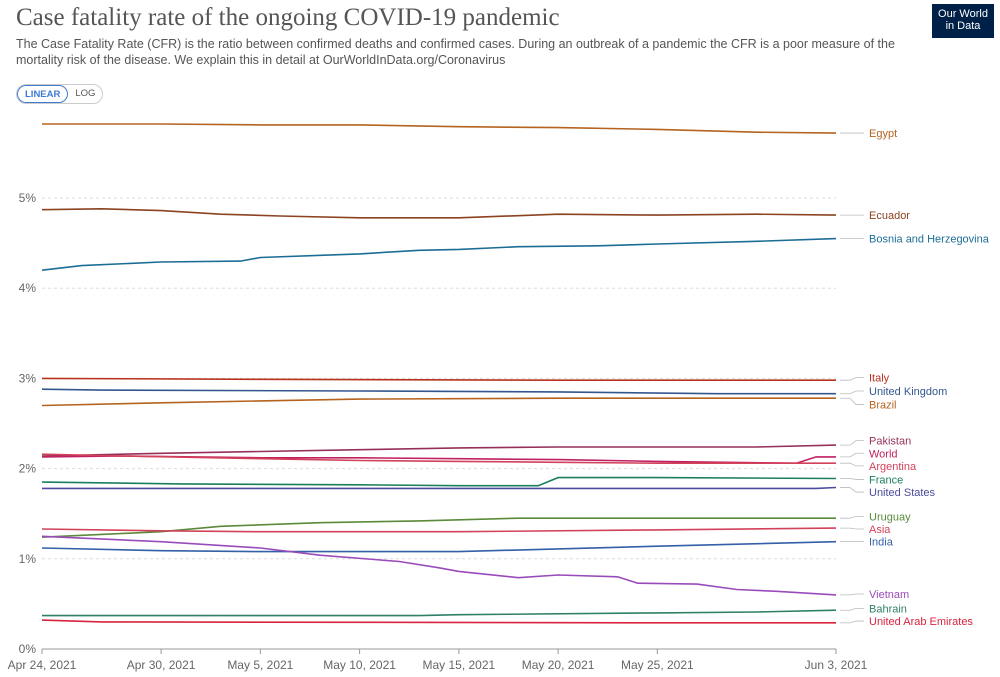  What do you see at coordinates (963, 26) in the screenshot?
I see `logo-line-2: in Data` at bounding box center [963, 26].